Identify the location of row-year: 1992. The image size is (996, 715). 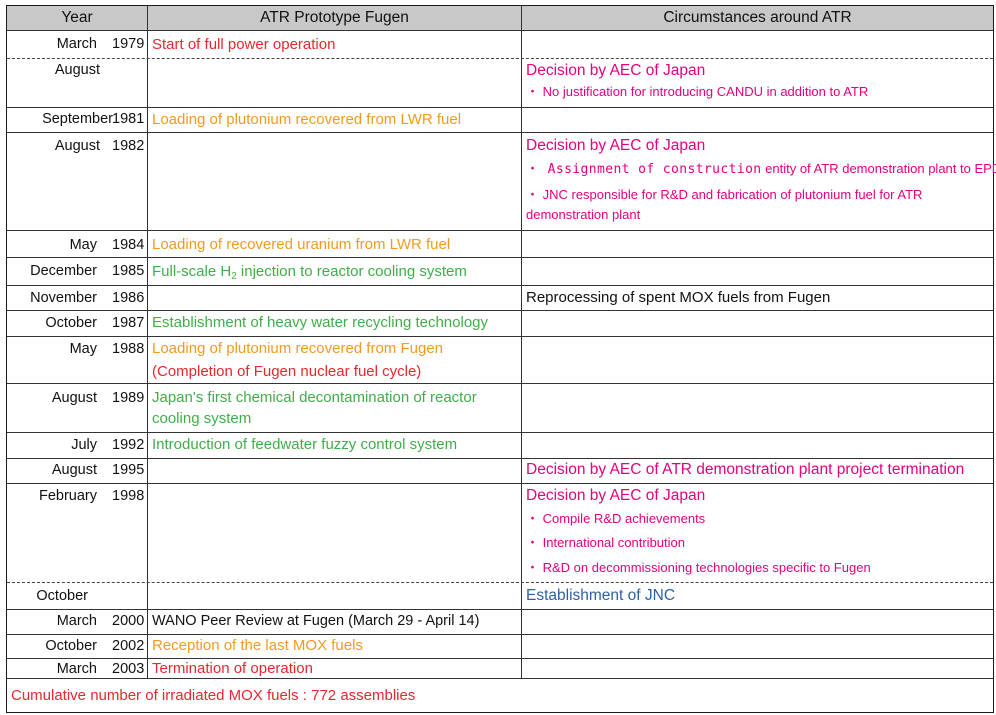
(128, 445).